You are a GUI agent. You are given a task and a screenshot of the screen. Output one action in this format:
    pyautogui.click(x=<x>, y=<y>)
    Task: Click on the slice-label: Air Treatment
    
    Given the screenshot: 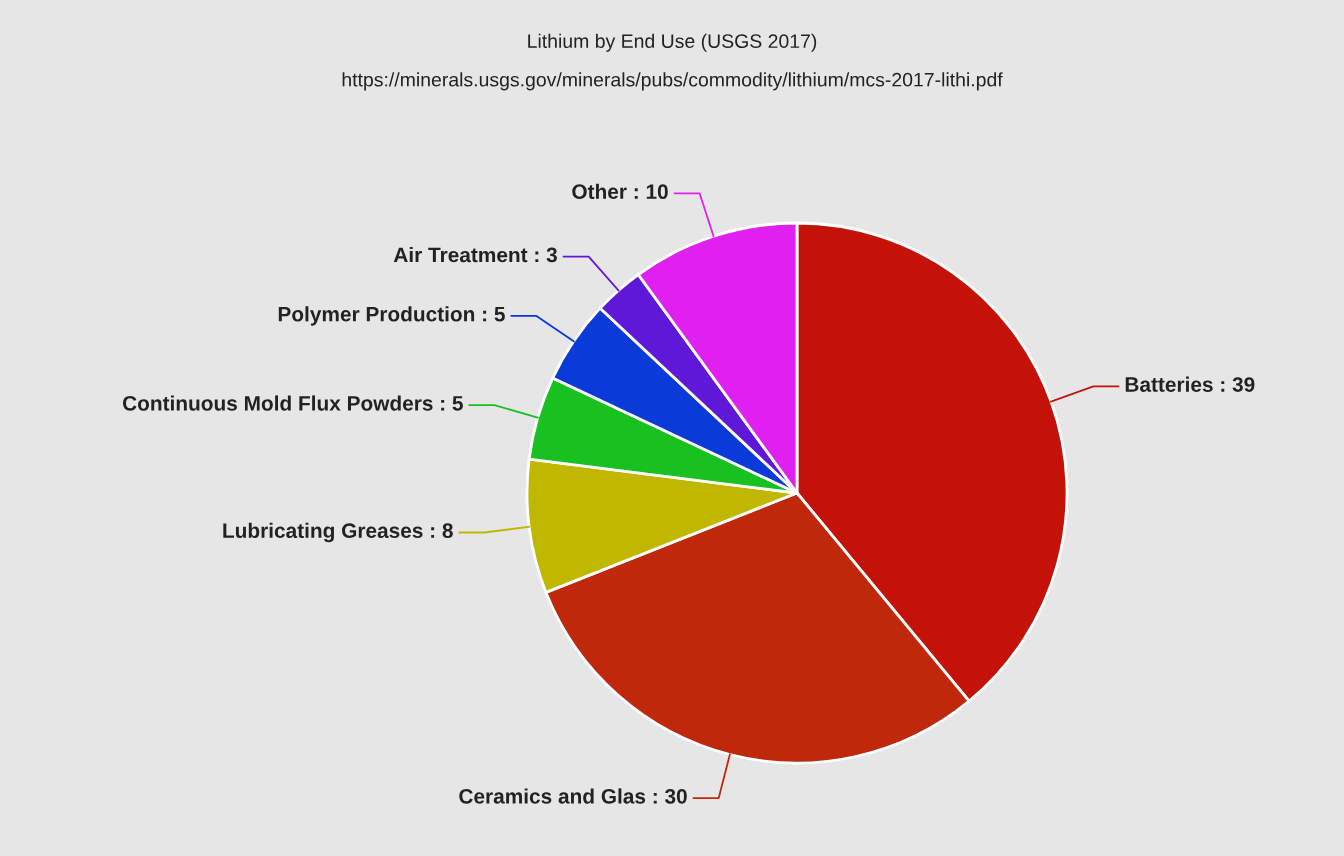 What is the action you would take?
    pyautogui.click(x=460, y=255)
    